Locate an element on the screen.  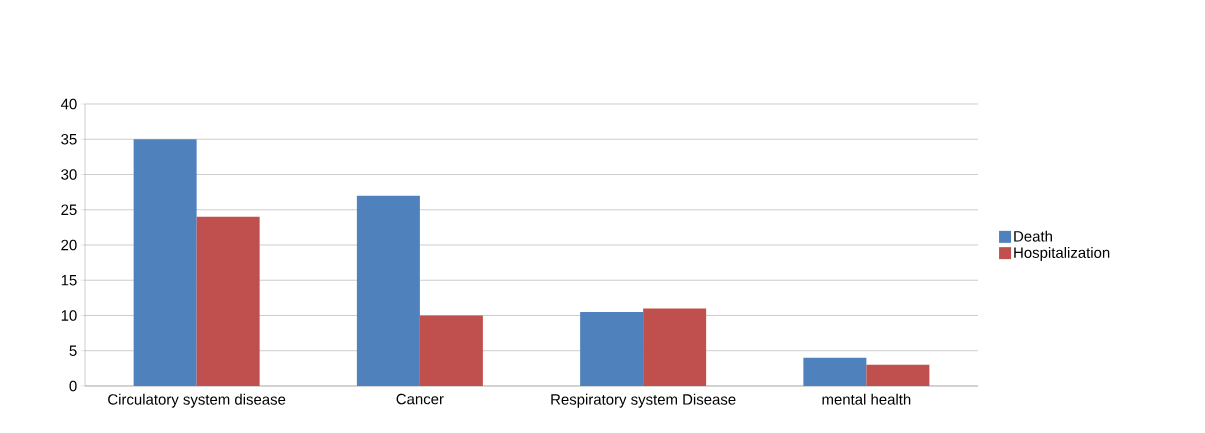
y-tick-label: 25 is located at coordinates (69, 210).